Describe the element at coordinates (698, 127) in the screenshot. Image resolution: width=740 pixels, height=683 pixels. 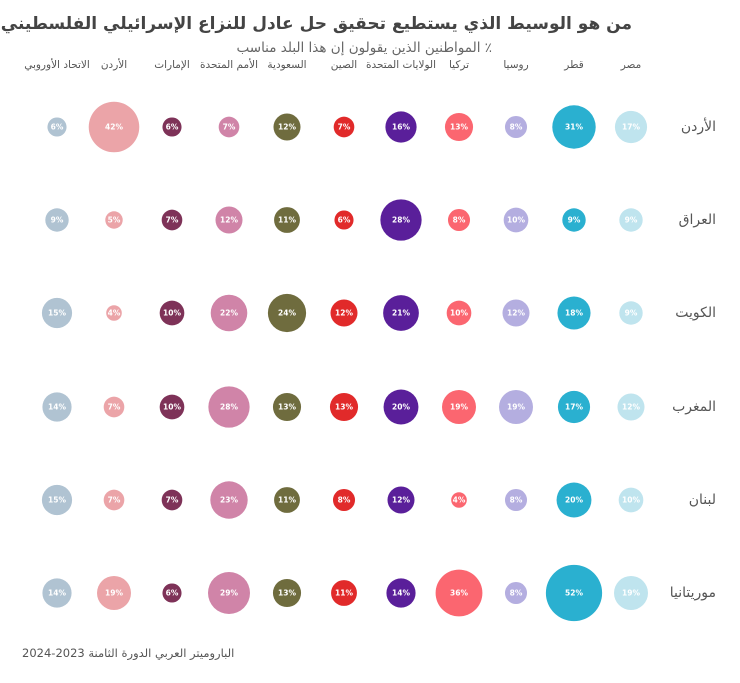
I see `row-label: الأردن` at that location.